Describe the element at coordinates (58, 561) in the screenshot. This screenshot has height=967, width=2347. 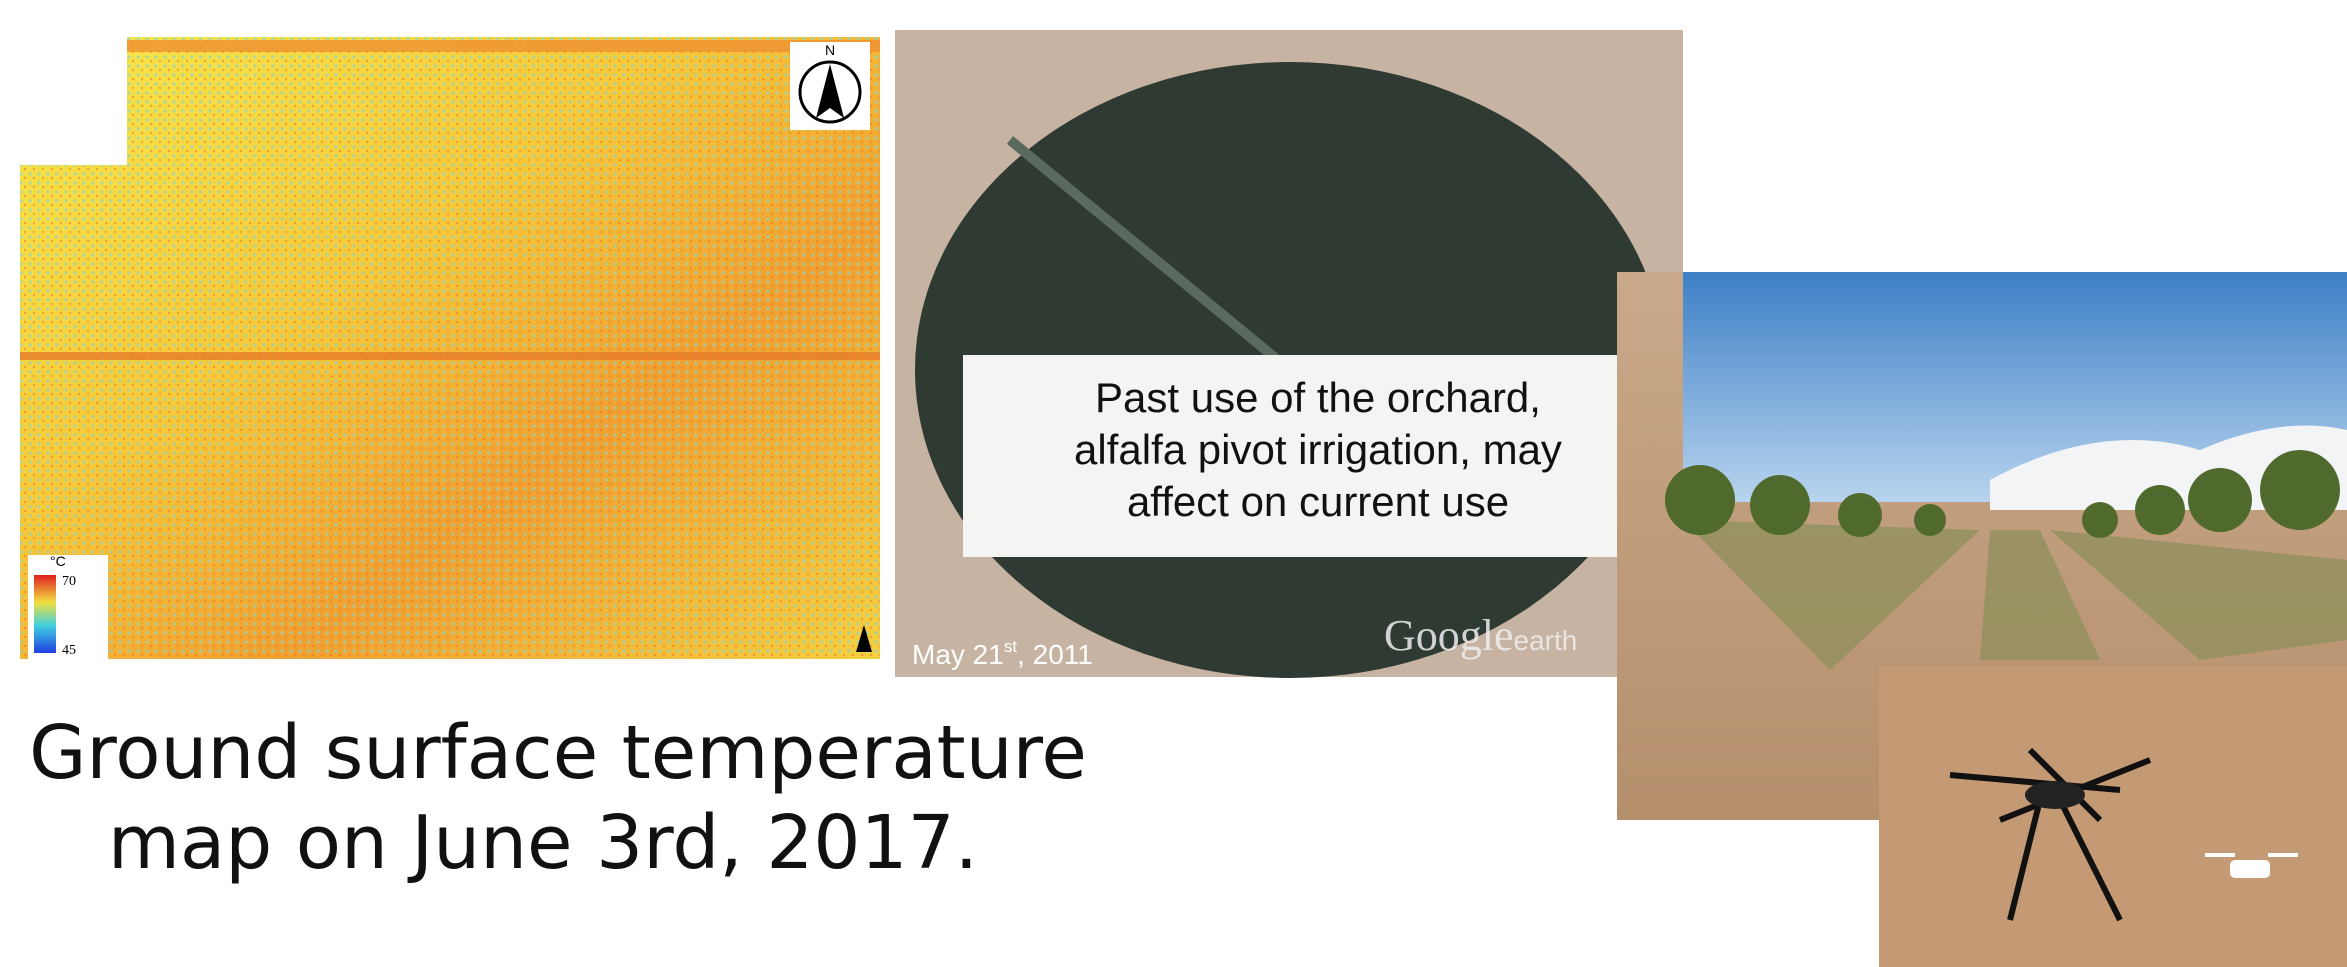
I see `legend-unit: °C` at that location.